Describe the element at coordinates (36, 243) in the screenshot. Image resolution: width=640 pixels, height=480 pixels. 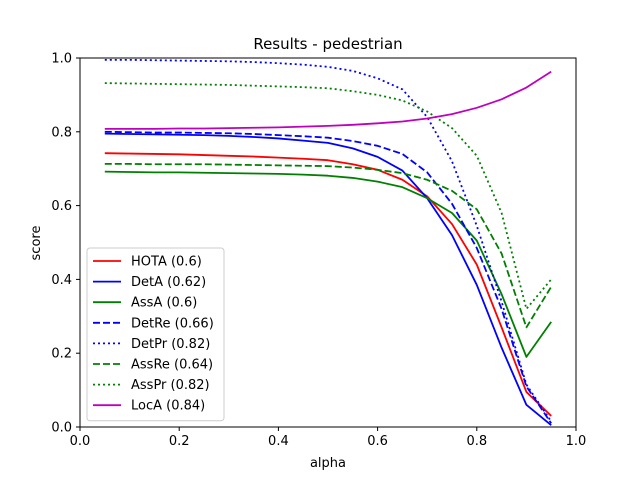
I see `y-axis-title: score` at that location.